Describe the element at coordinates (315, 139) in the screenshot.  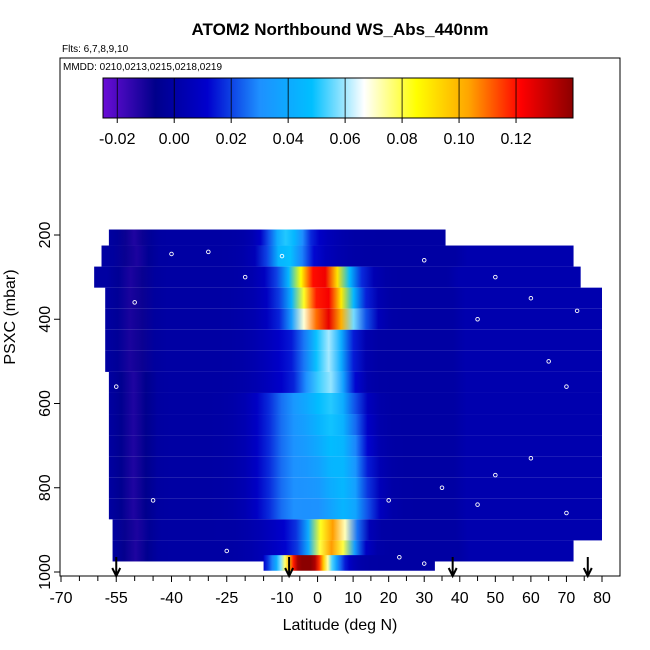
I see `colorbar-labels: -0.02 0.00 0.02 0.04 0.06 0.08 0.10 0.12` at that location.